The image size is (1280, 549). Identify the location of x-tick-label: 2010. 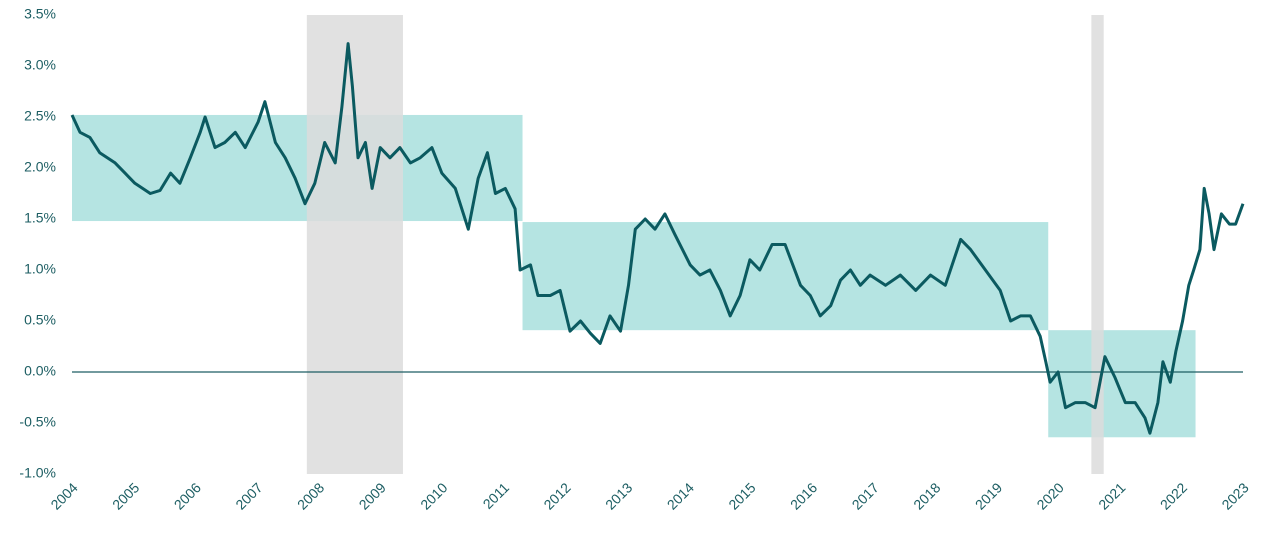
(433, 495).